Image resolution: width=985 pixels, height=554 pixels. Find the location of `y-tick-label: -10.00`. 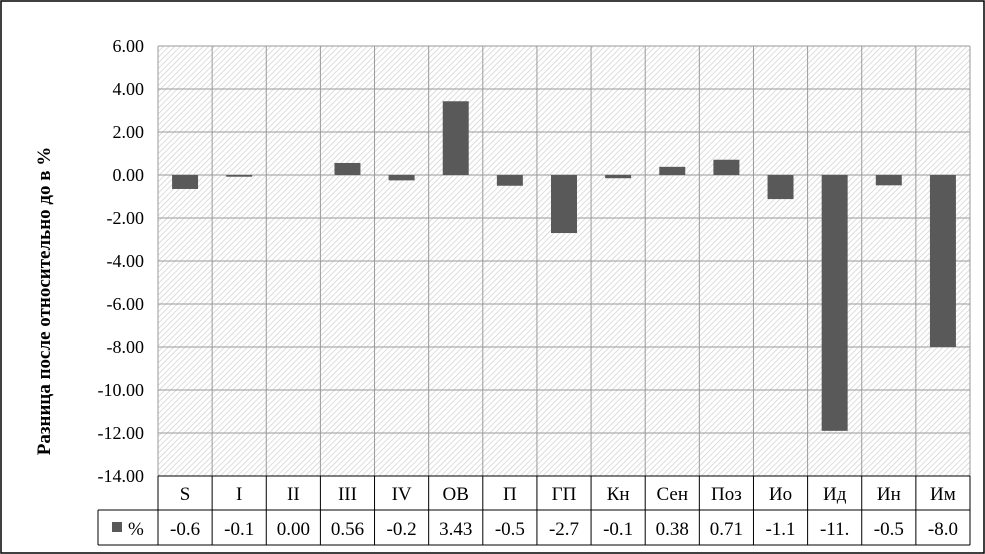

y-tick-label: -10.00 is located at coordinates (121, 390).